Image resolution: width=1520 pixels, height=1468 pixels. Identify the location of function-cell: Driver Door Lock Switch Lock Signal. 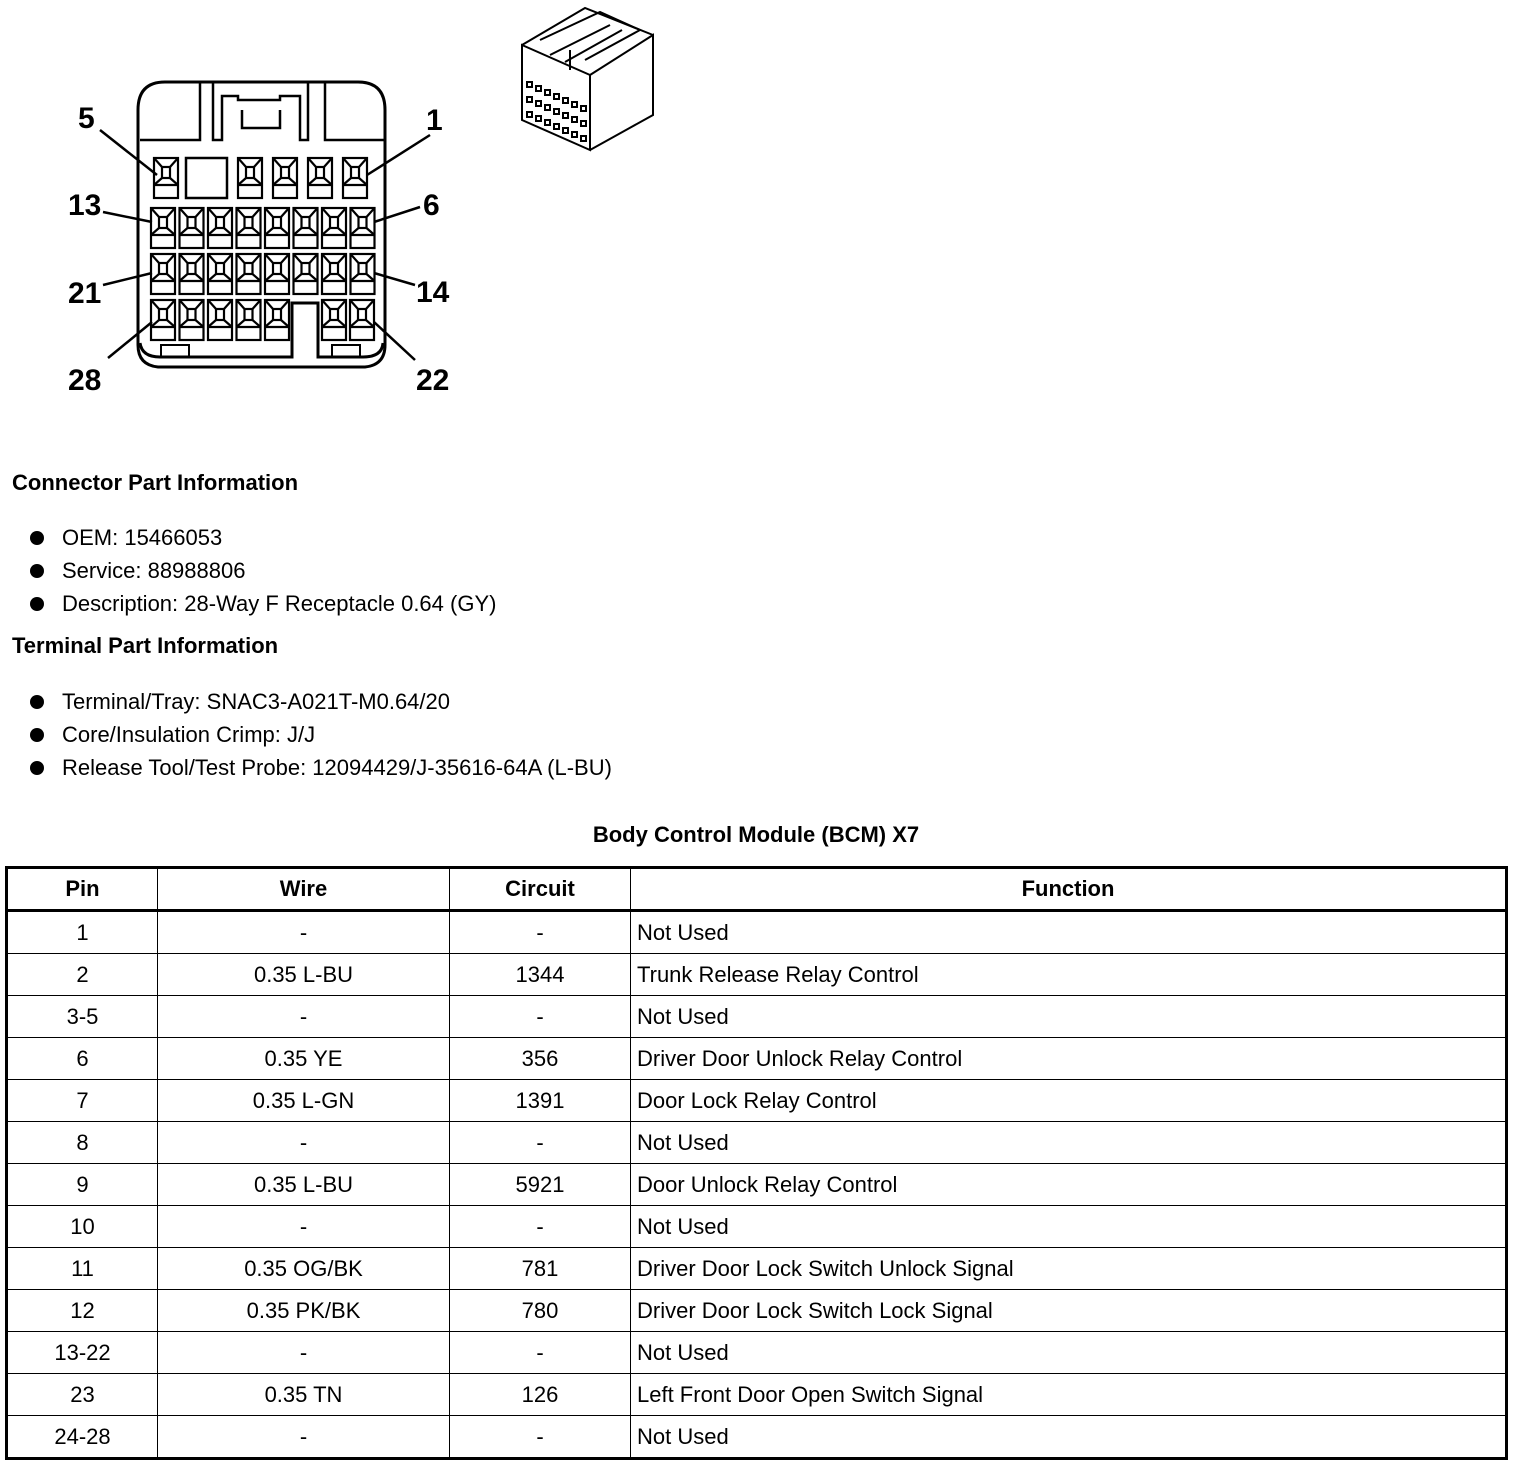
(1068, 1310).